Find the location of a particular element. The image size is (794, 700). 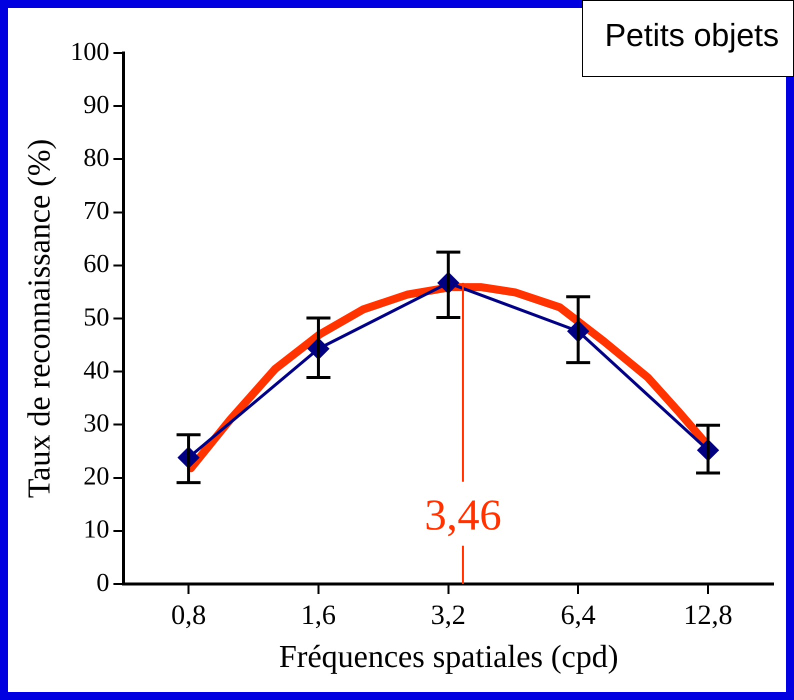

x-axis-title: Fréquences spatiales (cpd) is located at coordinates (448, 656).